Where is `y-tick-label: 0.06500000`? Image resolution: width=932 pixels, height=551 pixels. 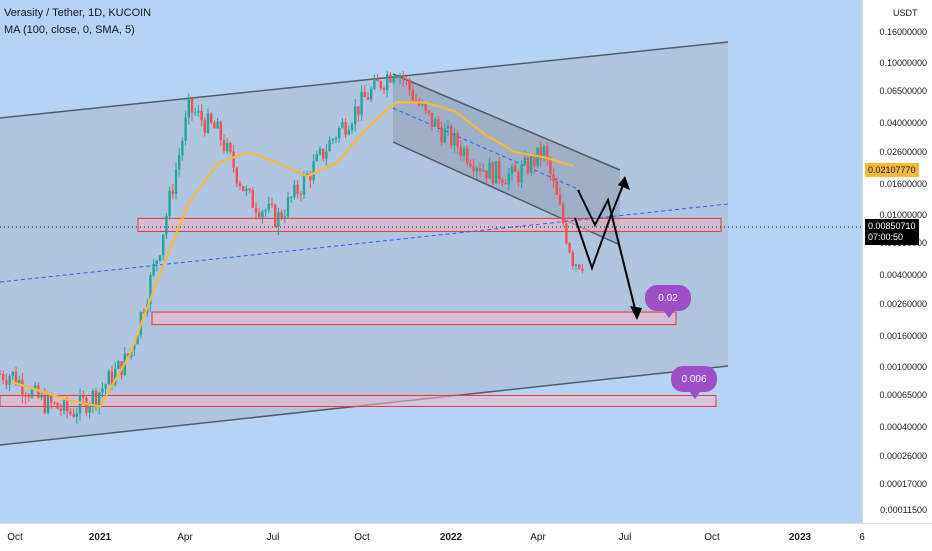 y-tick-label: 0.06500000 is located at coordinates (903, 91).